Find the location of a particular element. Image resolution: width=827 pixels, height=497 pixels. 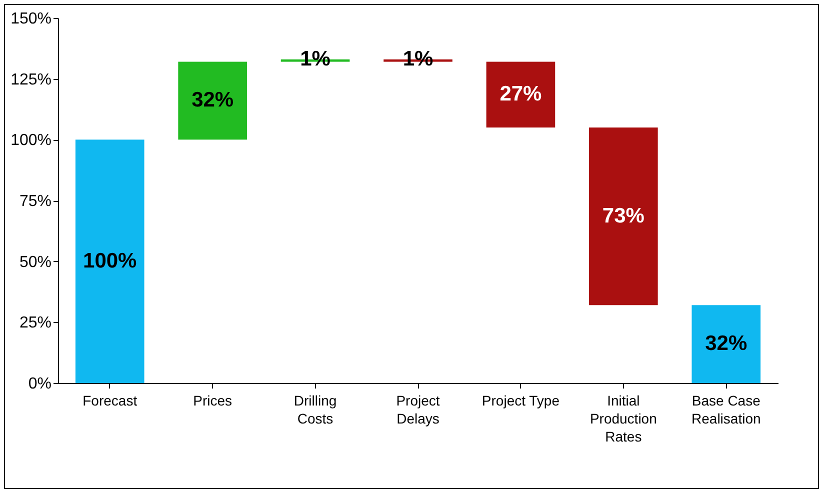

y-tick-label: 50% is located at coordinates (35, 262).